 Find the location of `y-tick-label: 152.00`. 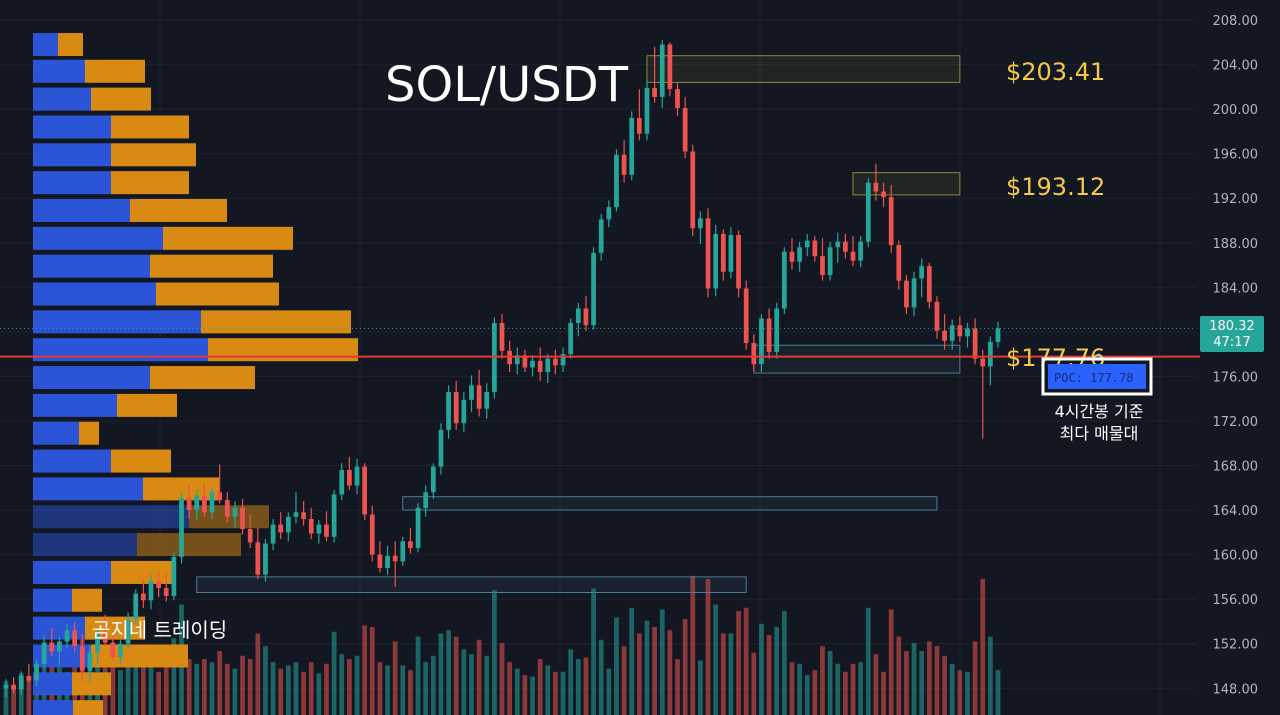

y-tick-label: 152.00 is located at coordinates (1236, 645).